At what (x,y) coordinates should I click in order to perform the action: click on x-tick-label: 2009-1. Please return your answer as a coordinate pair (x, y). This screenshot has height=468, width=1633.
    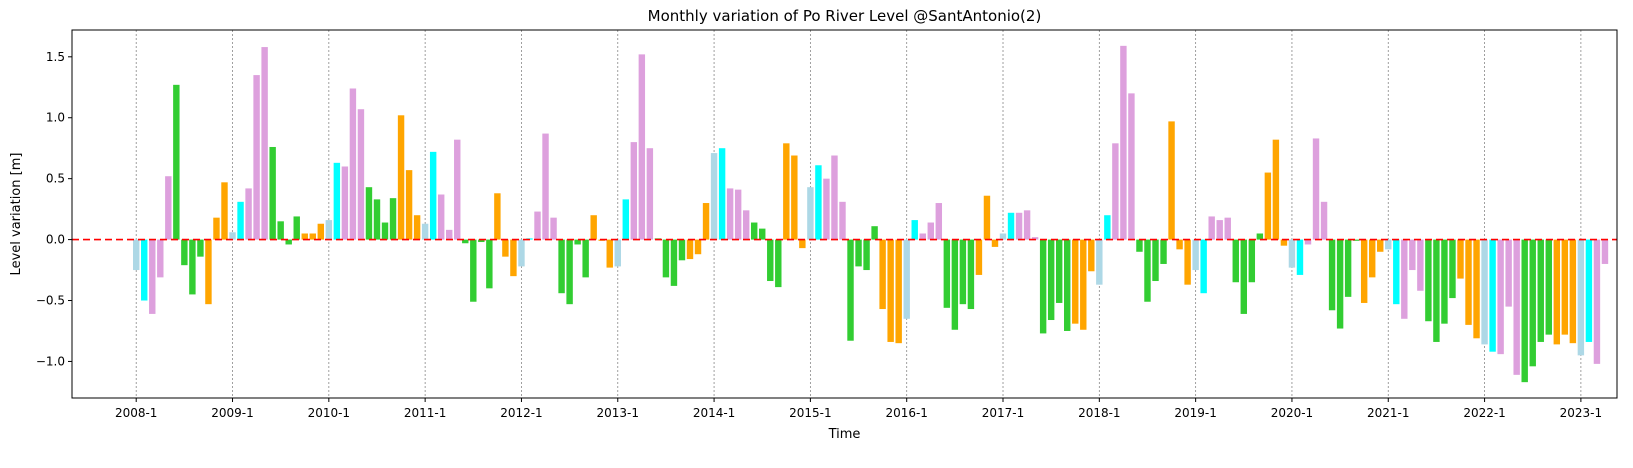
    Looking at the image, I should click on (232, 413).